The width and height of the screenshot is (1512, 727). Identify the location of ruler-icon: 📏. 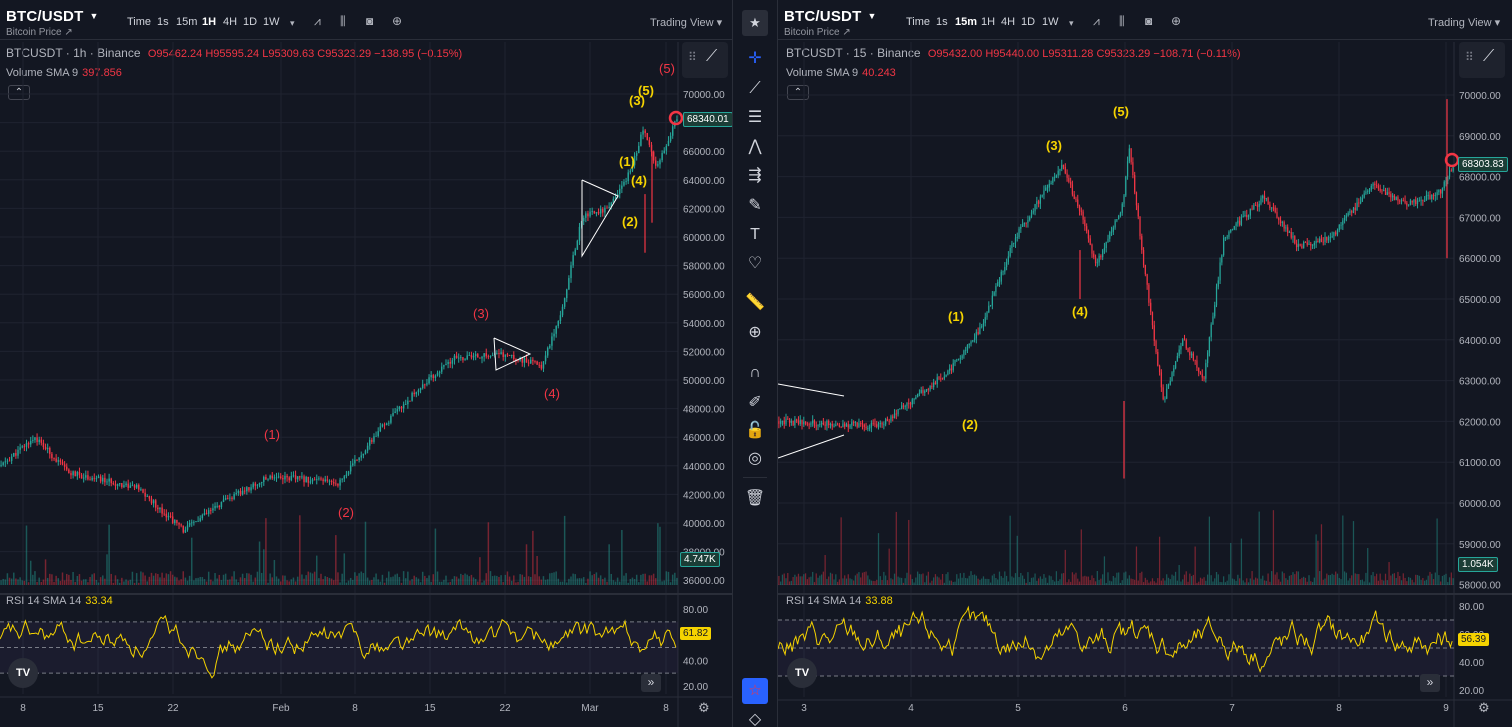
(755, 302).